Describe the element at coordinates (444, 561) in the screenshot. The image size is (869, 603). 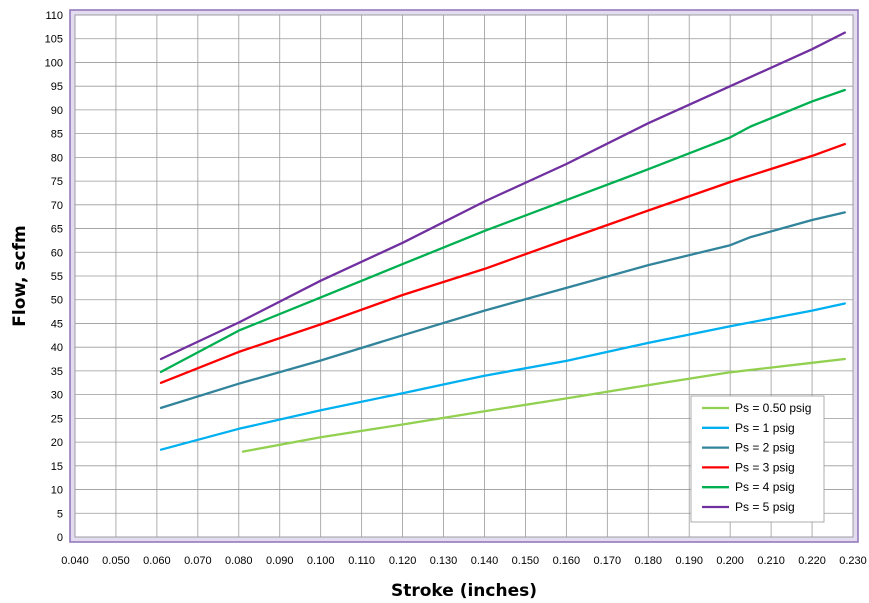
I see `x-tick-label: 0.130` at that location.